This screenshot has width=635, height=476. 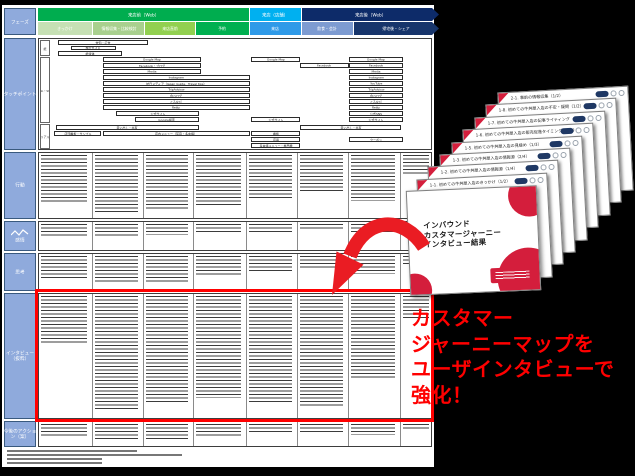 What do you see at coordinates (222, 28) in the screenshot?
I see `sub-phase: 予約` at bounding box center [222, 28].